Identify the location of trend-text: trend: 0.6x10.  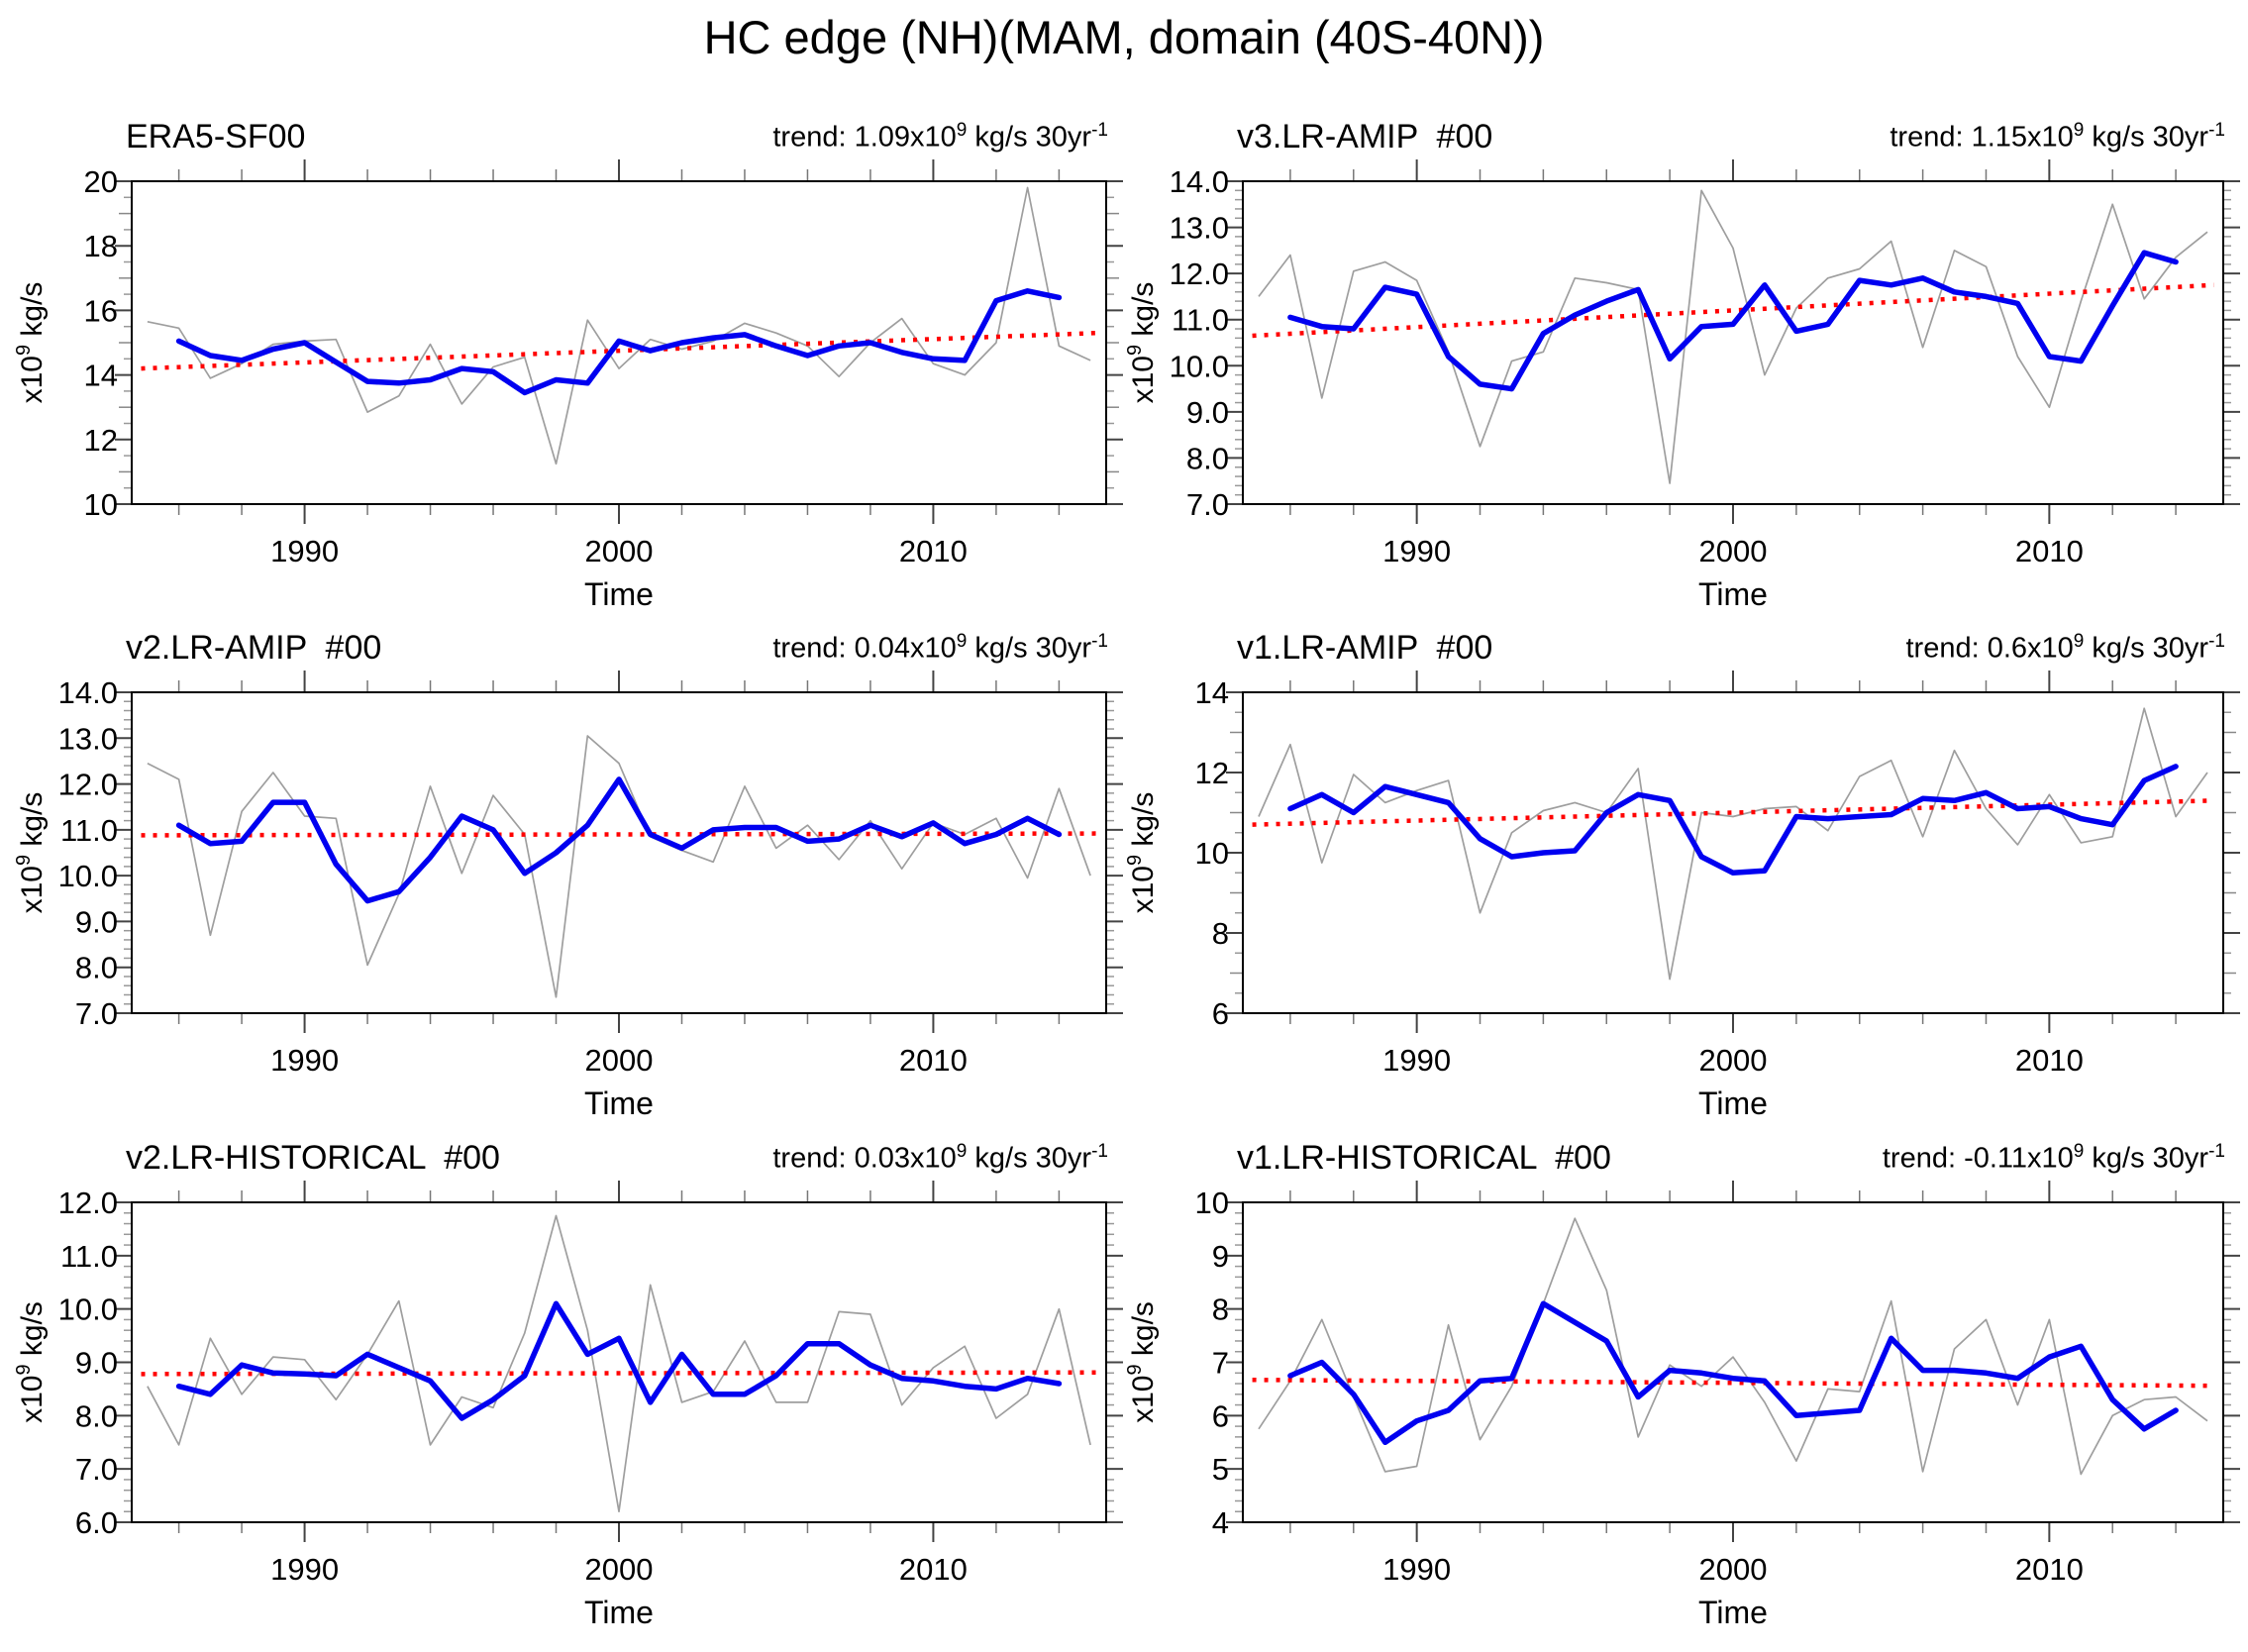
(1989, 648).